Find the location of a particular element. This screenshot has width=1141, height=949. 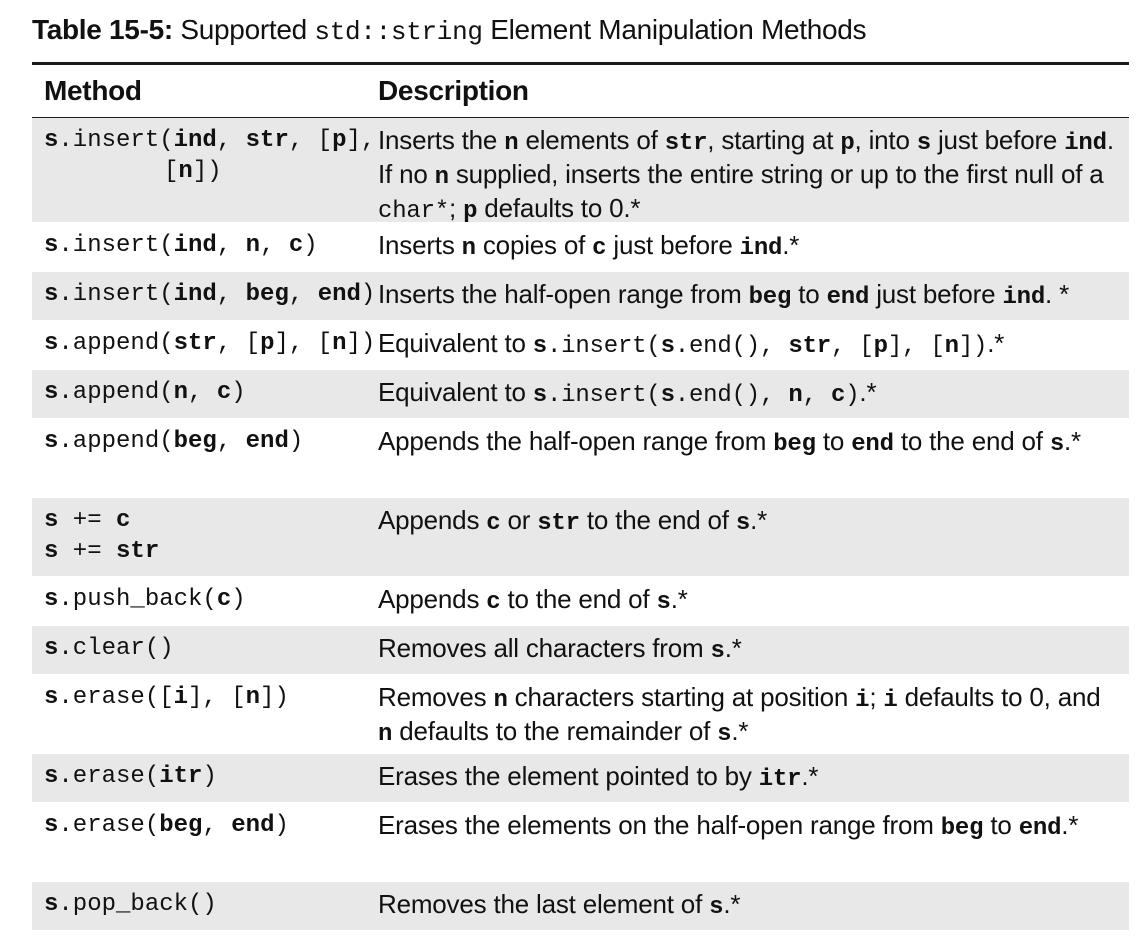

method-cell: s.insert(ind, n, c) is located at coordinates (199, 242).